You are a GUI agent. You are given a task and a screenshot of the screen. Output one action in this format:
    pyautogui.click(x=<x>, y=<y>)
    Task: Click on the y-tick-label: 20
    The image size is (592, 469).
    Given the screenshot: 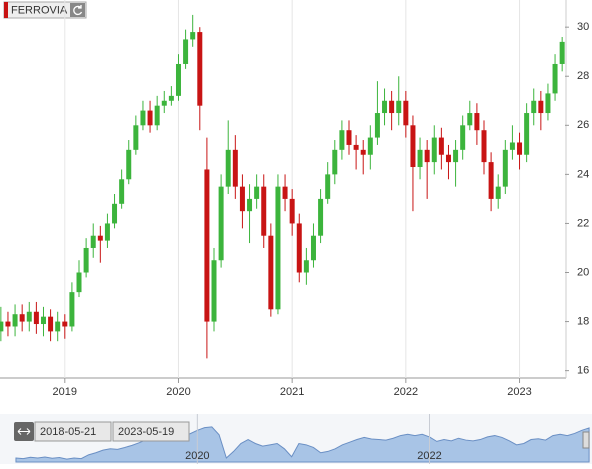 What is the action you would take?
    pyautogui.click(x=583, y=272)
    